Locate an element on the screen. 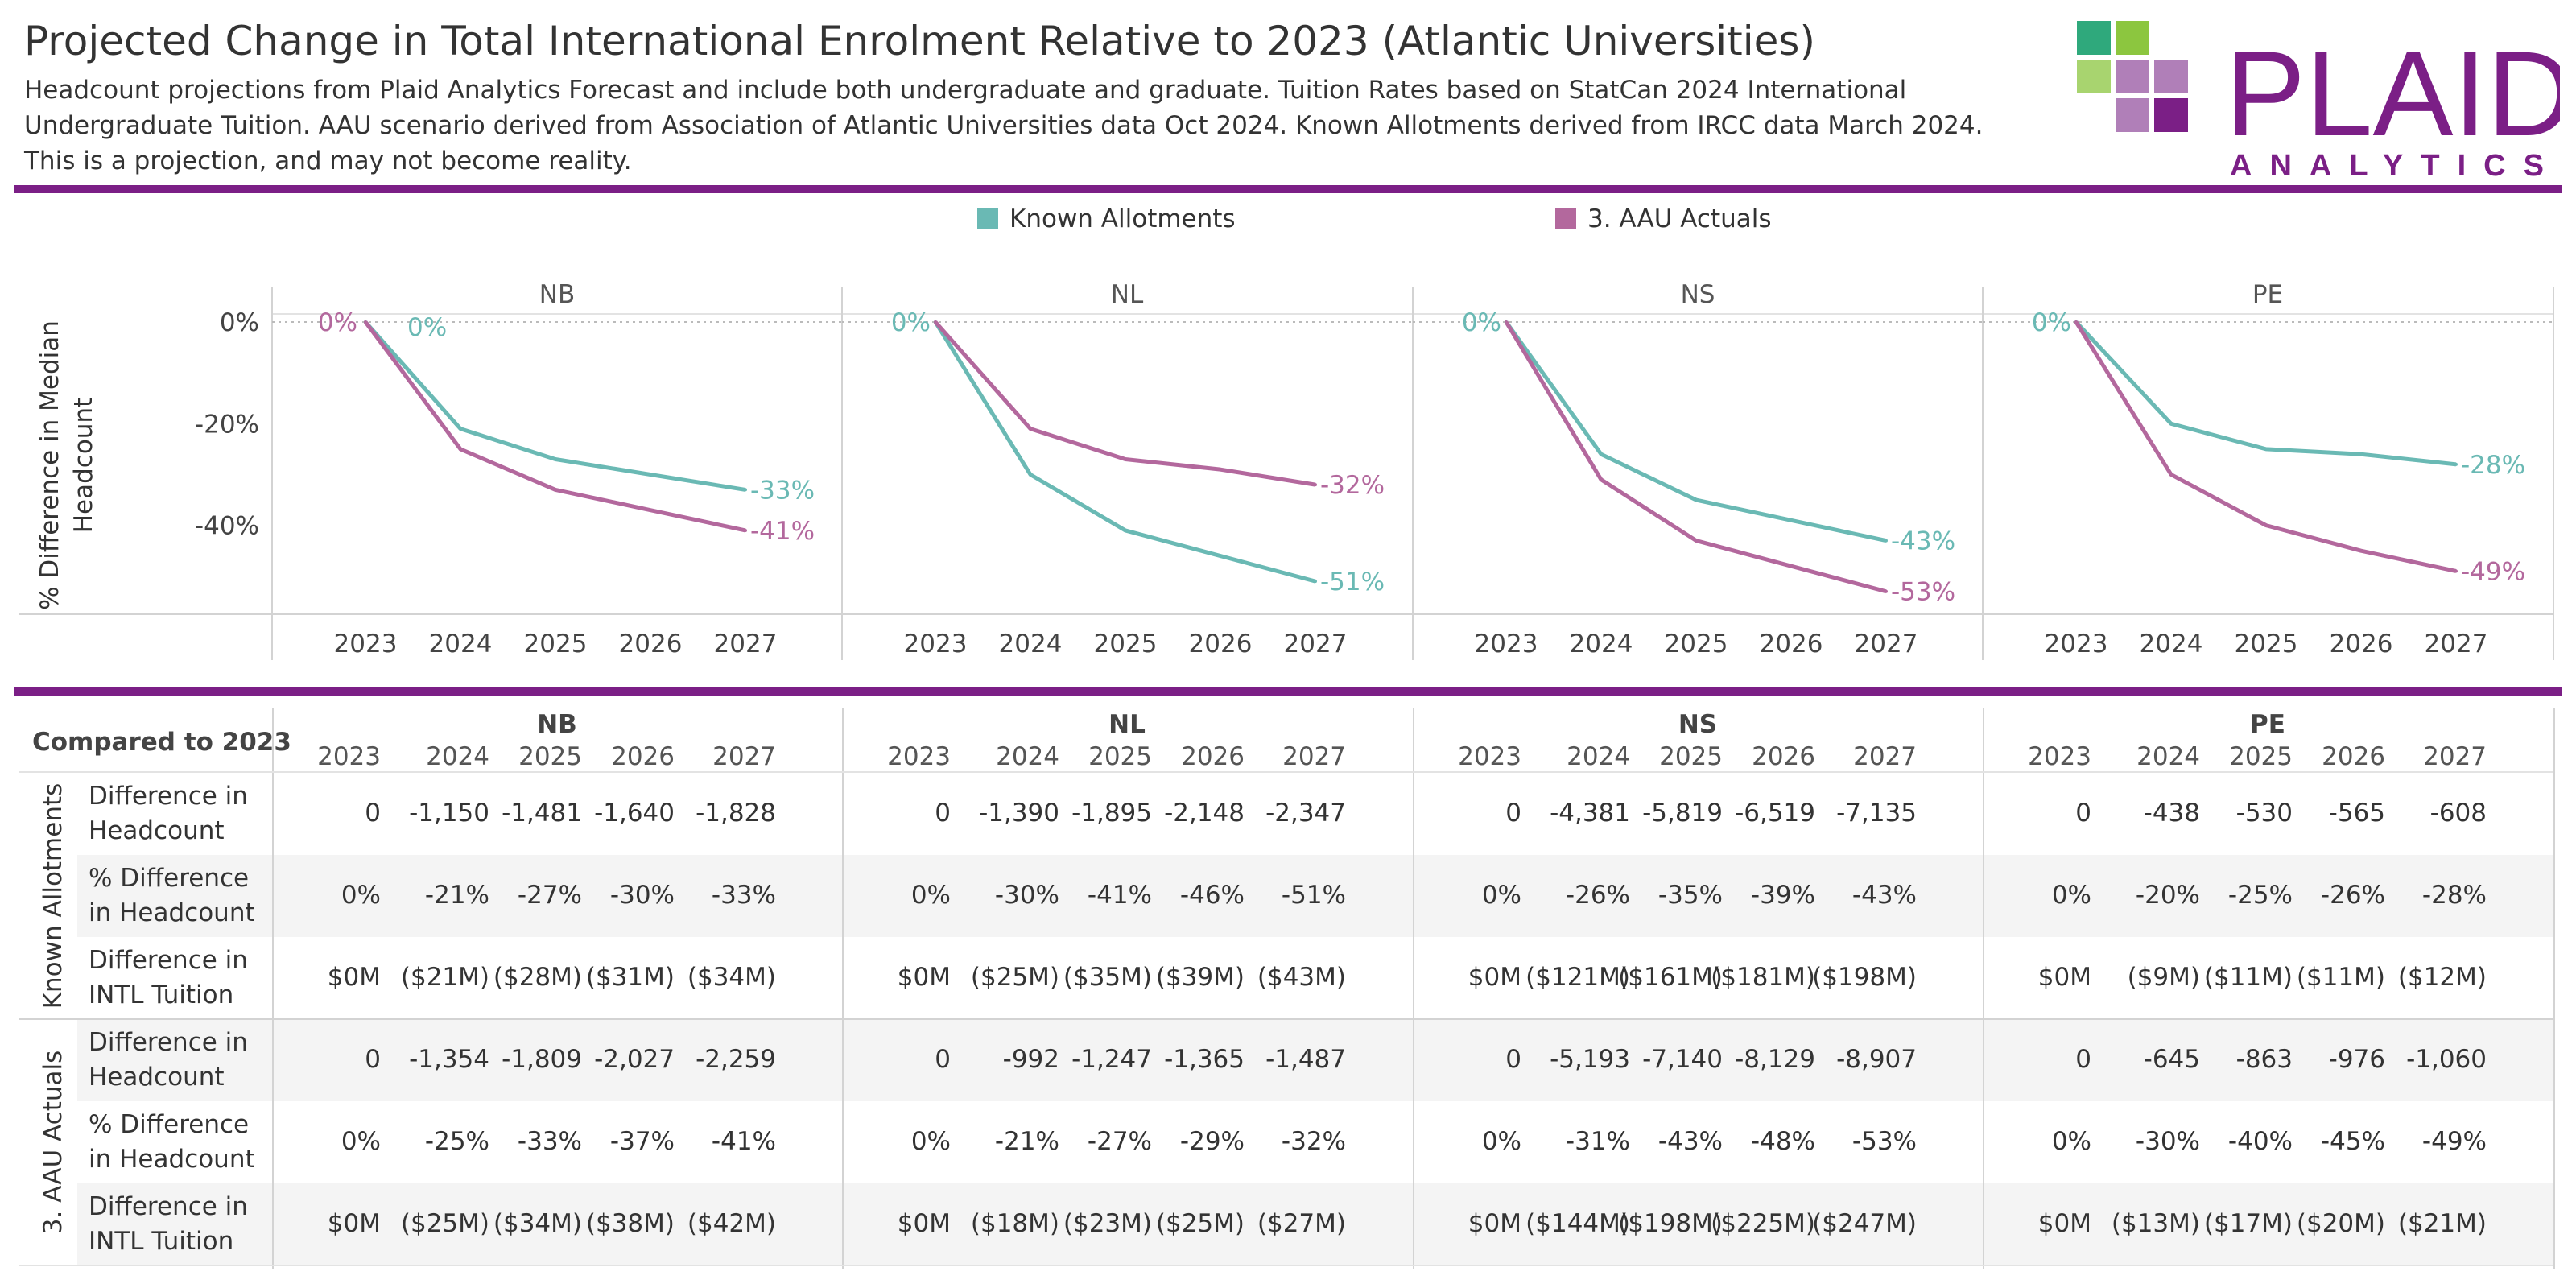  table-cell: ($9M) is located at coordinates (2163, 977).